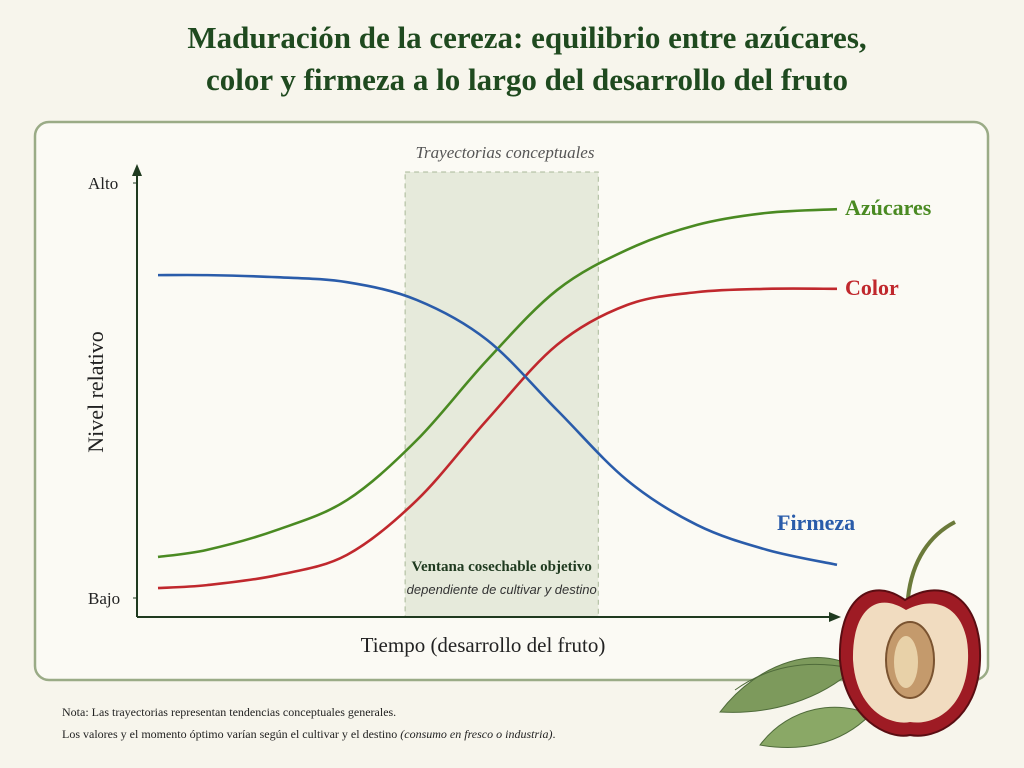 The height and width of the screenshot is (768, 1024). Describe the element at coordinates (816, 522) in the screenshot. I see `series-label: Firmeza` at that location.